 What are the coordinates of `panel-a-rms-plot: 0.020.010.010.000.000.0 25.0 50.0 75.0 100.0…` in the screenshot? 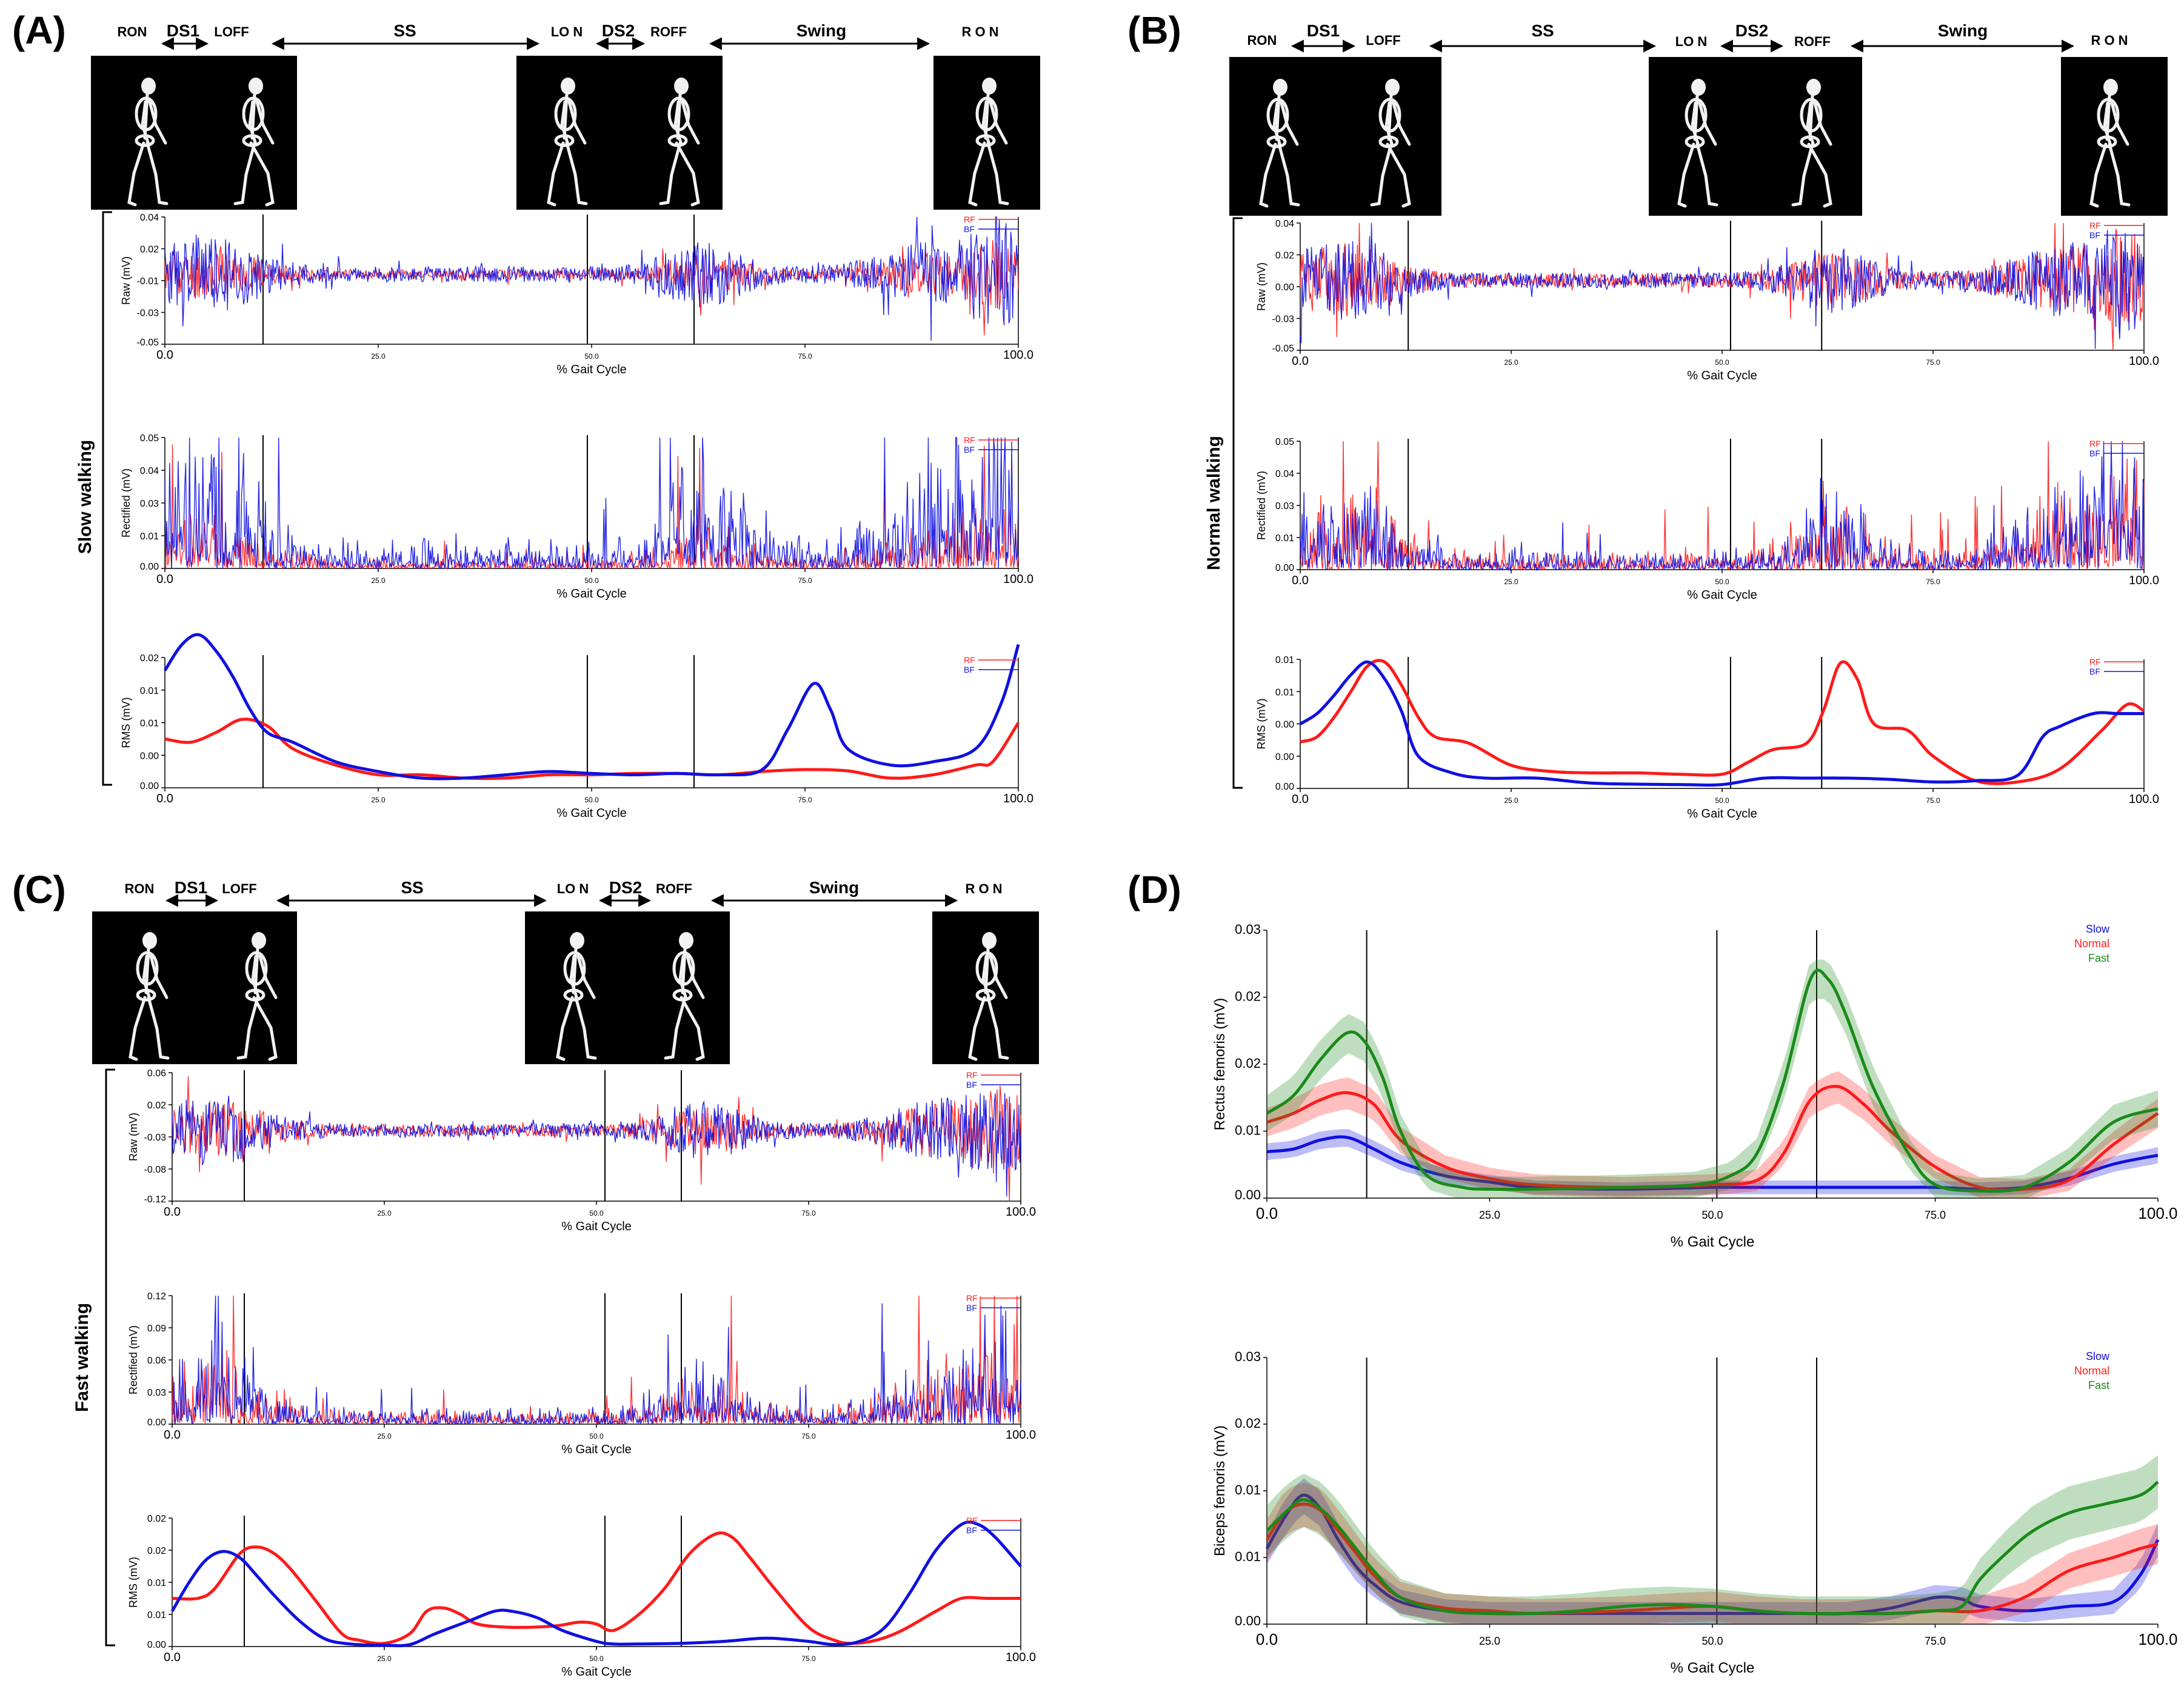 It's located at (577, 726).